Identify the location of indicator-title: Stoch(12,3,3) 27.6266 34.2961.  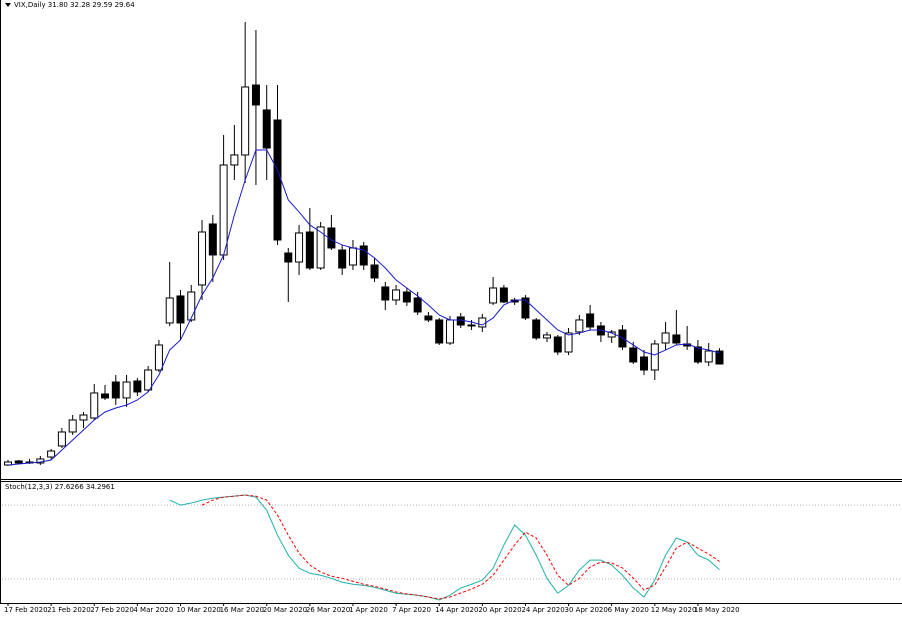
(60, 487).